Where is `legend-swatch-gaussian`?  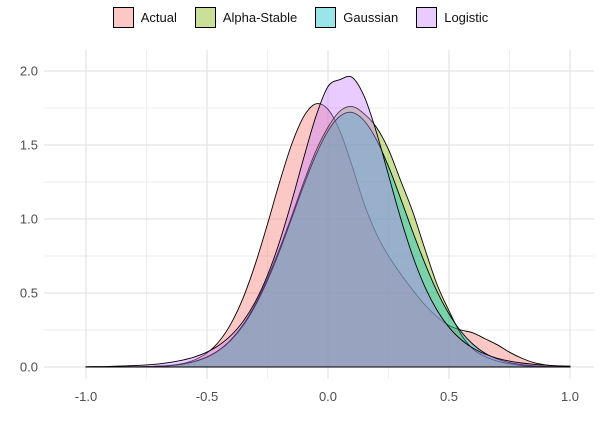
legend-swatch-gaussian is located at coordinates (326, 17).